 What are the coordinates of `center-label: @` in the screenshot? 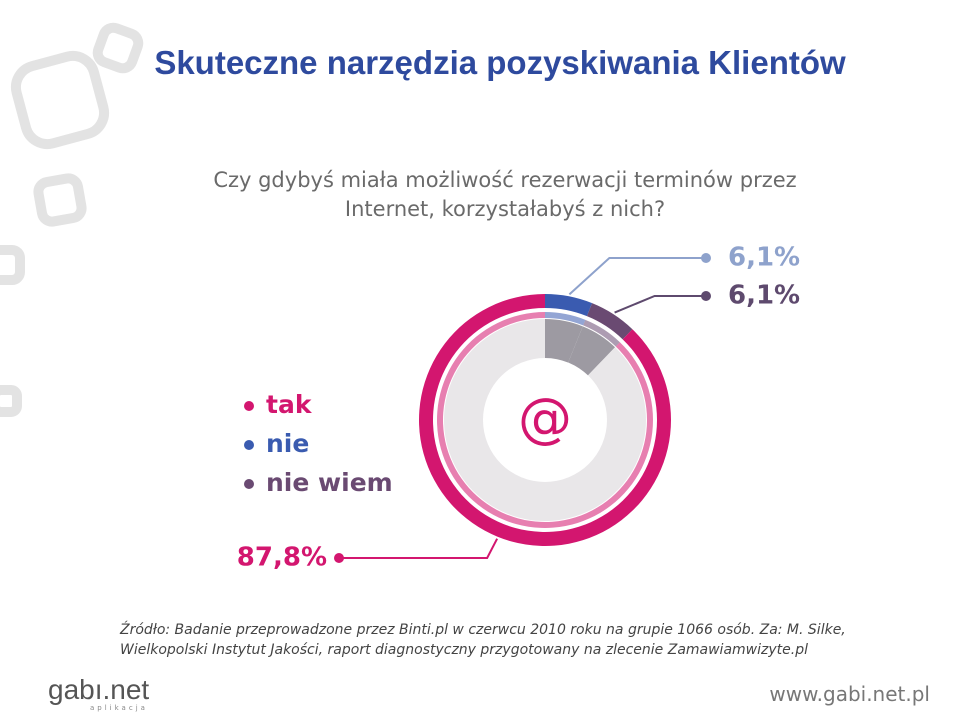 It's located at (545, 418).